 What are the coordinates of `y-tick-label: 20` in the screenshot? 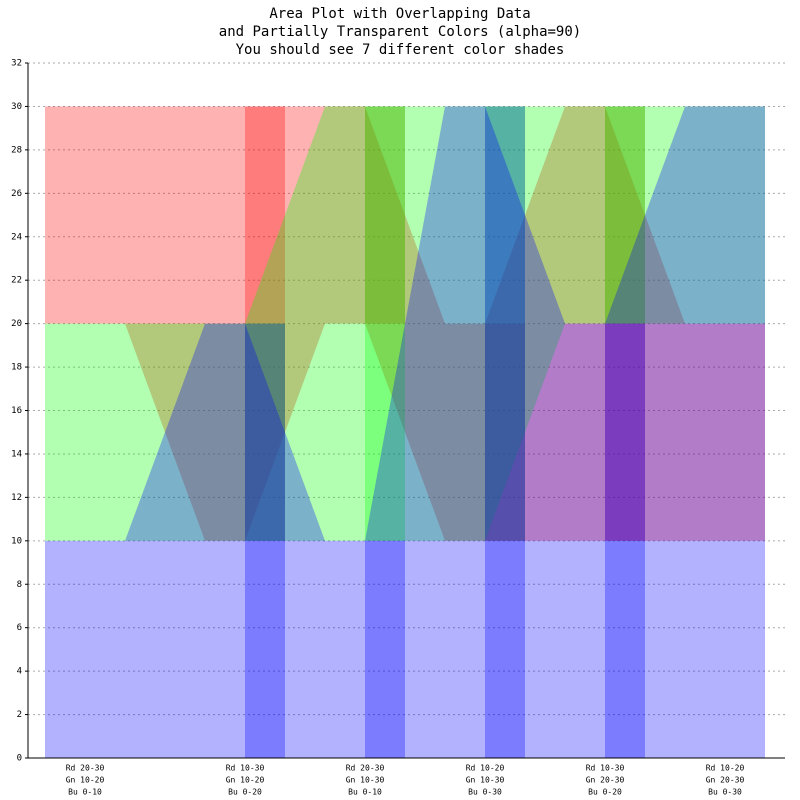 It's located at (16, 324).